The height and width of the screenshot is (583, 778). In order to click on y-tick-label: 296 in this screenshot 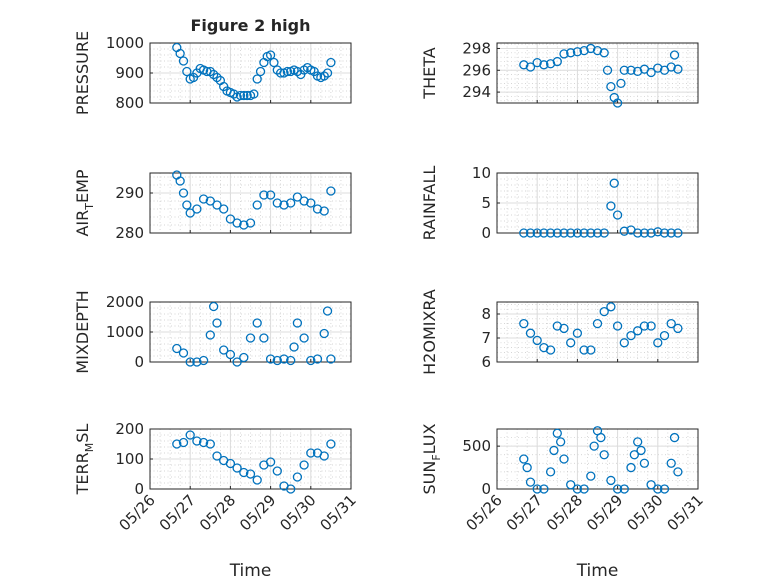, I will do `click(476, 70)`.